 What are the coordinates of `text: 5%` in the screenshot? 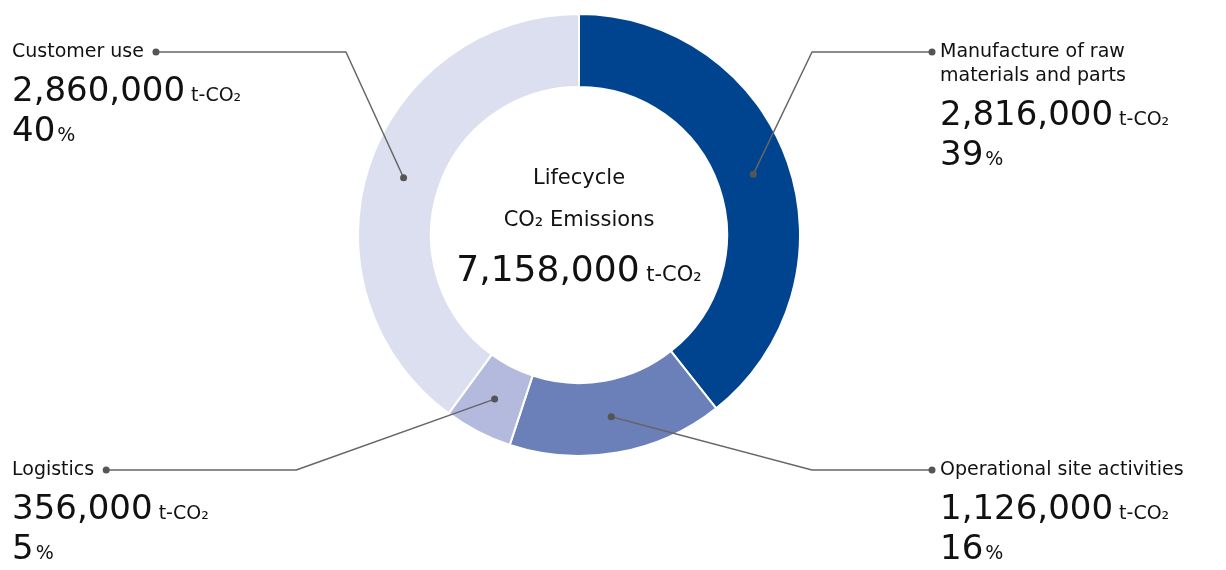 It's located at (33, 546).